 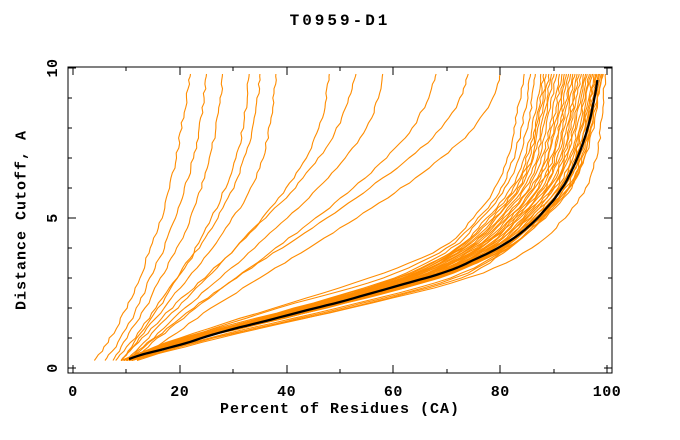 What do you see at coordinates (73, 392) in the screenshot?
I see `x-tick-label: 0` at bounding box center [73, 392].